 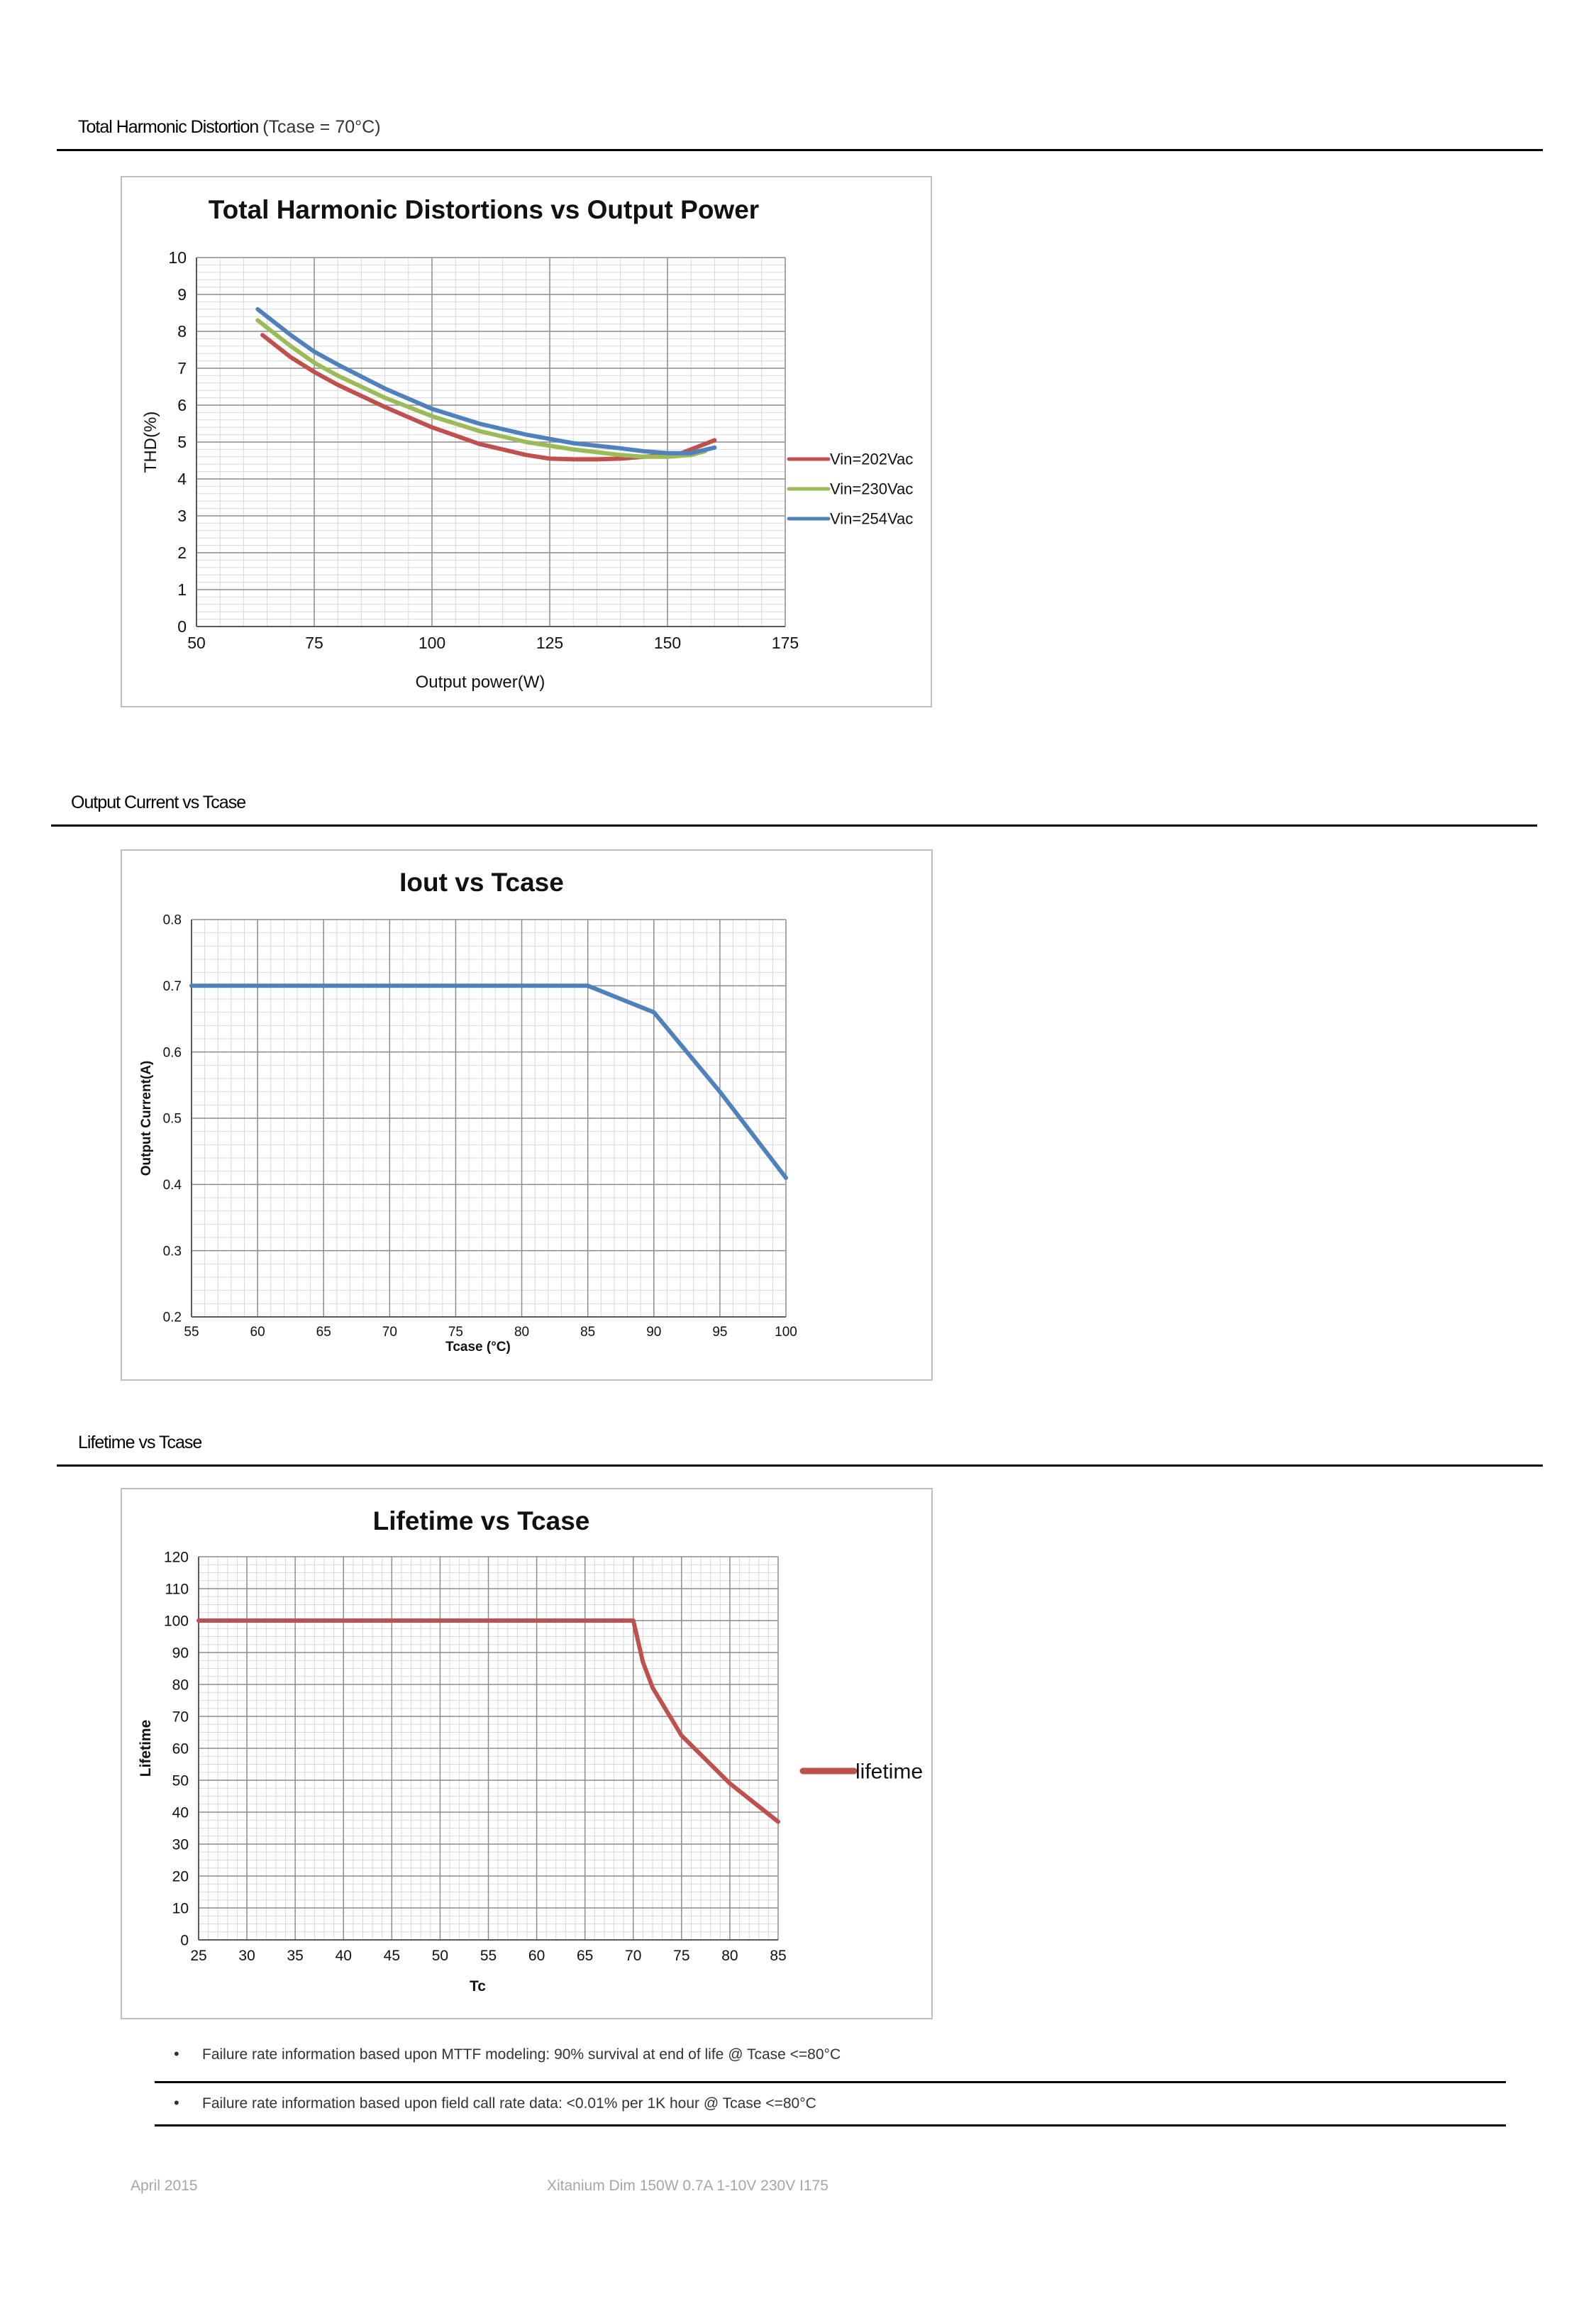 What do you see at coordinates (182, 589) in the screenshot?
I see `y-tick-label: 1` at bounding box center [182, 589].